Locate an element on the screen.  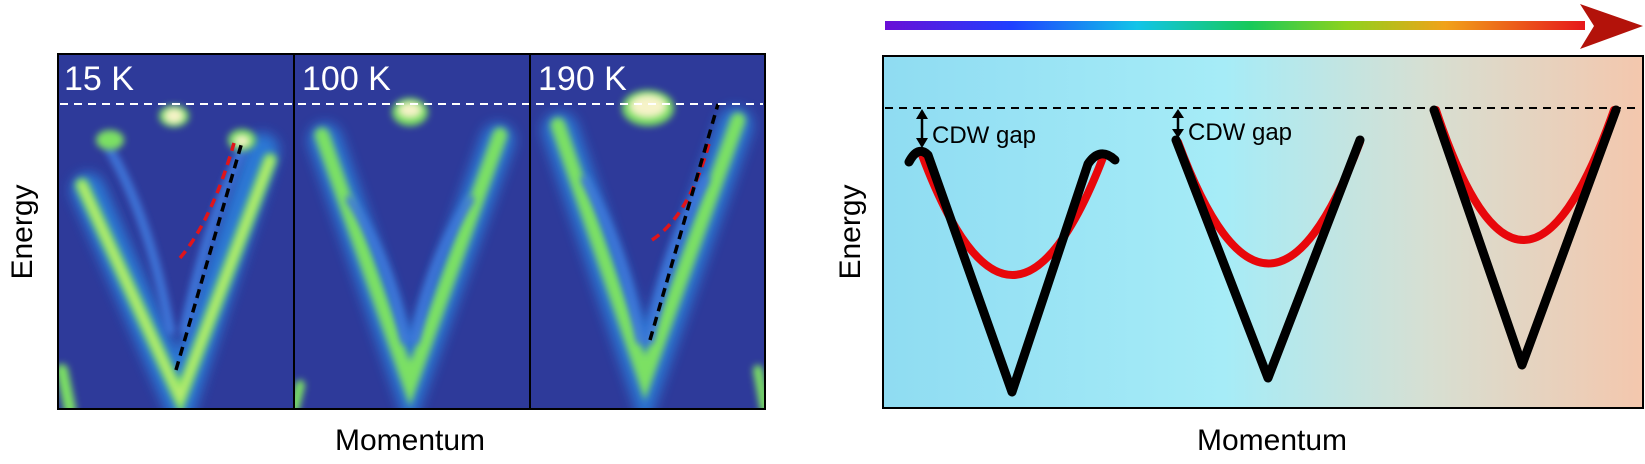
temperature-label-100k: 100 K is located at coordinates (346, 79).